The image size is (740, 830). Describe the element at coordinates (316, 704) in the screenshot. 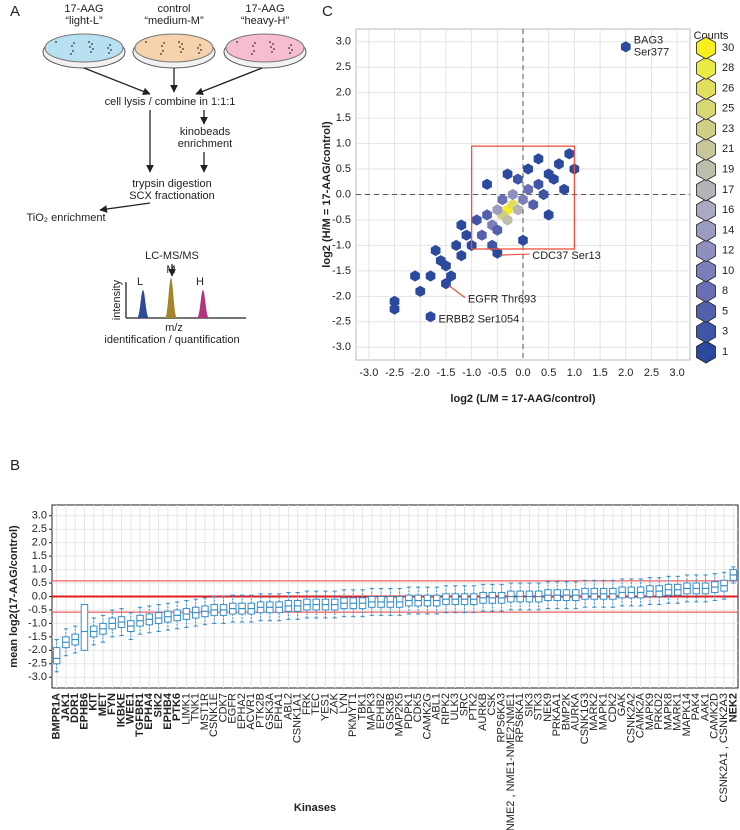

I see `x-tick-label: TEC` at that location.